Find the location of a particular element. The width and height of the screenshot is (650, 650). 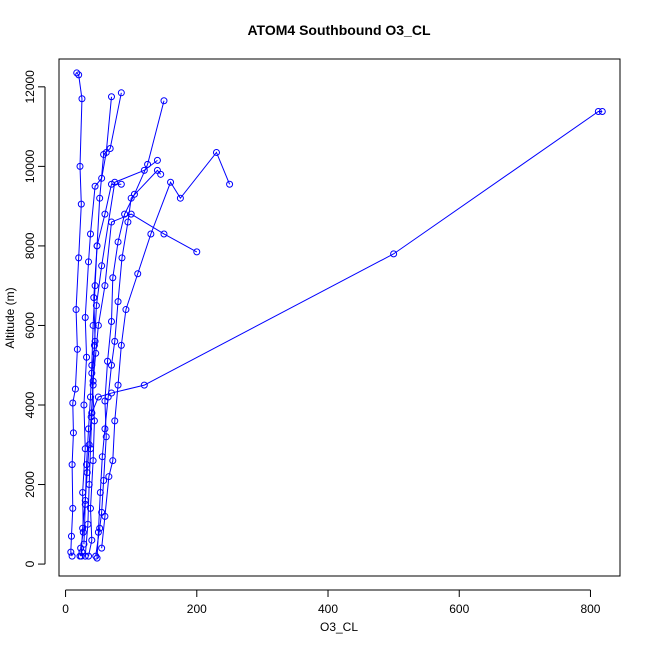

y-tick-label: 6000 is located at coordinates (30, 325).